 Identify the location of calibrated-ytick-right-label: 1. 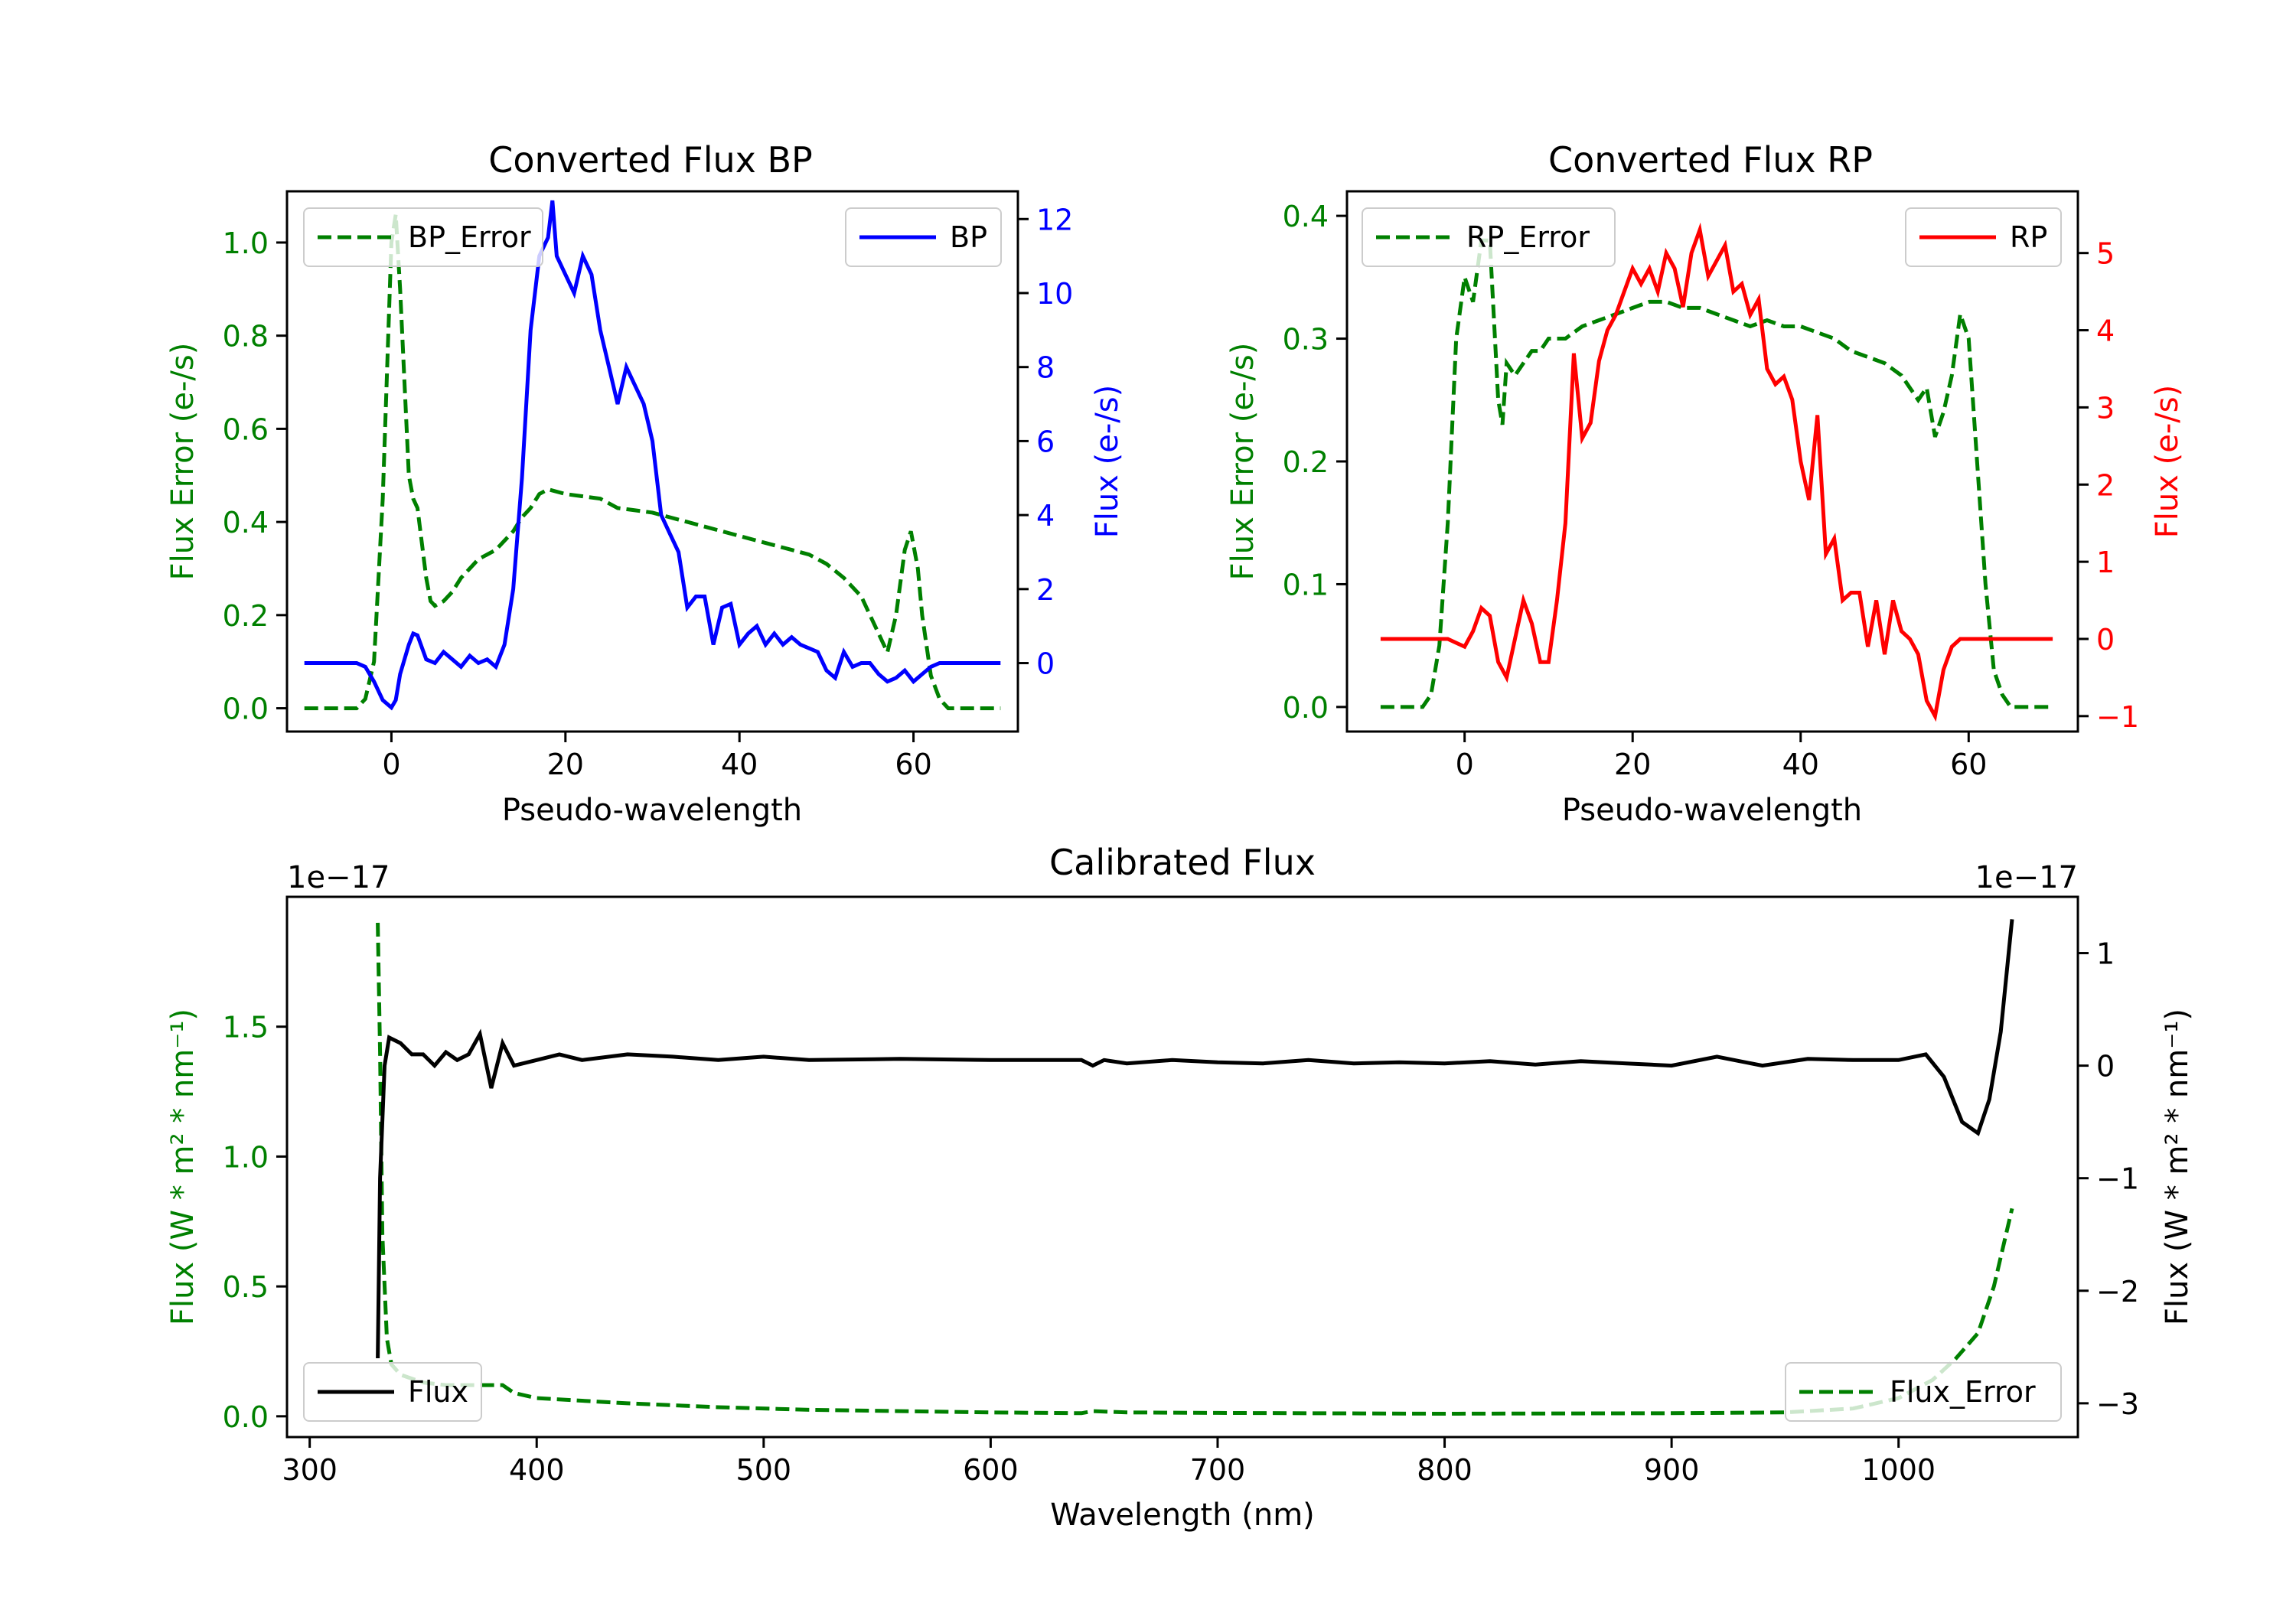
(2105, 954).